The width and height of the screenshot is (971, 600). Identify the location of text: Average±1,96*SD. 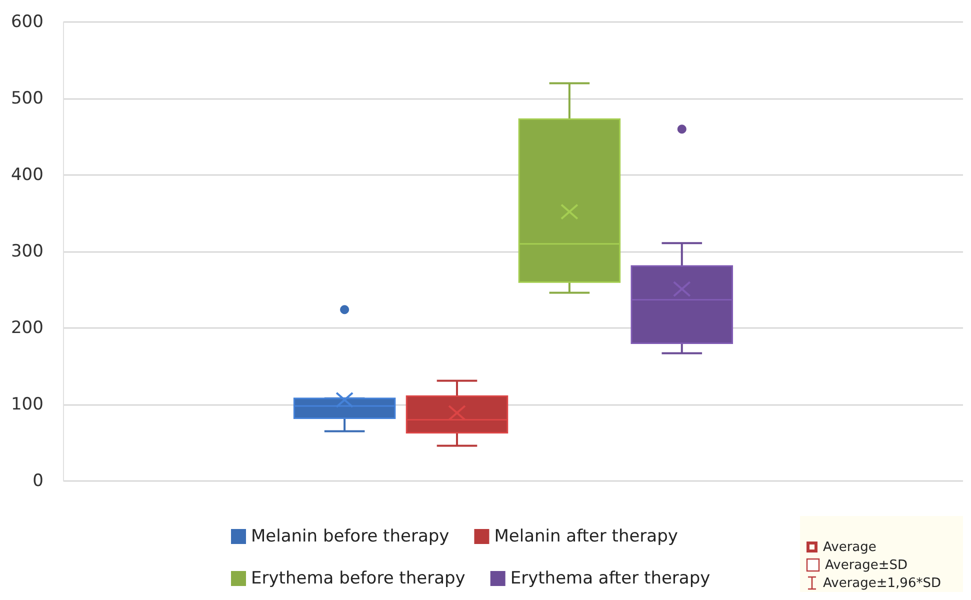
(882, 583).